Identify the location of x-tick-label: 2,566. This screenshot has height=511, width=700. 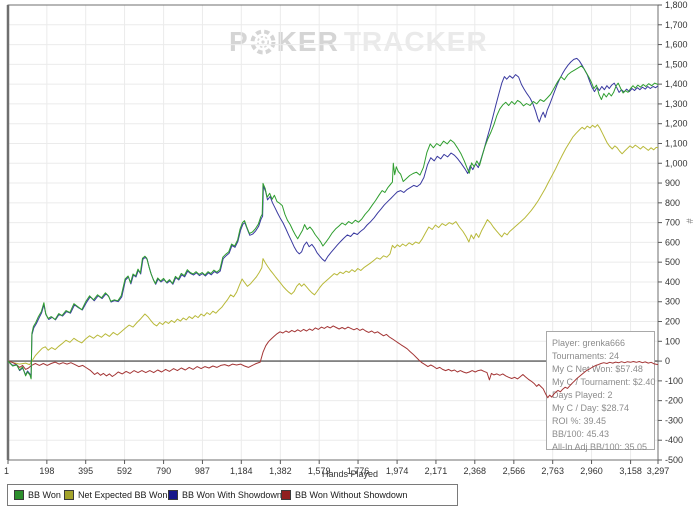
(514, 471).